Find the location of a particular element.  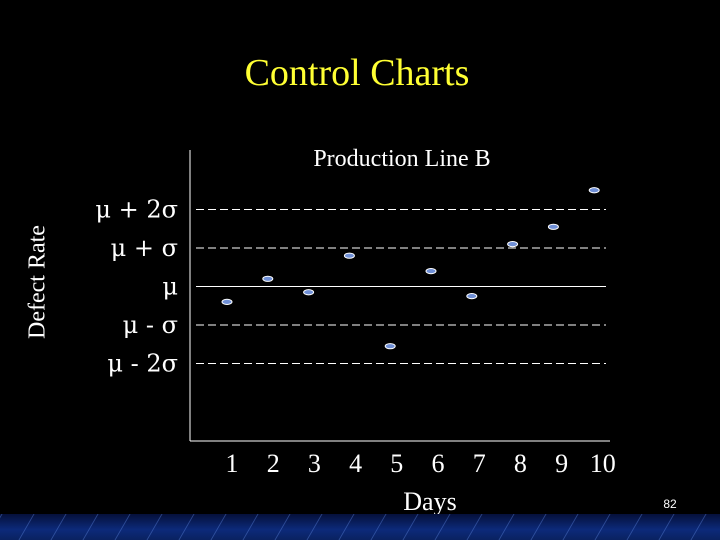

slide-title: Control Charts is located at coordinates (357, 73).